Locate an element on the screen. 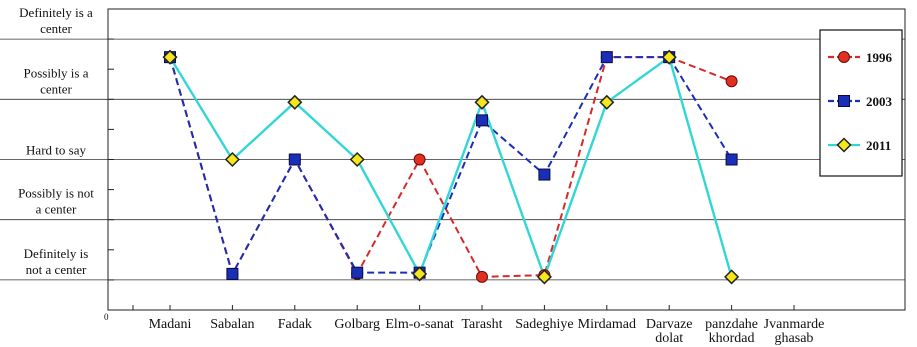 This screenshot has height=347, width=917. y-level-label: Possibly is a is located at coordinates (55, 72).